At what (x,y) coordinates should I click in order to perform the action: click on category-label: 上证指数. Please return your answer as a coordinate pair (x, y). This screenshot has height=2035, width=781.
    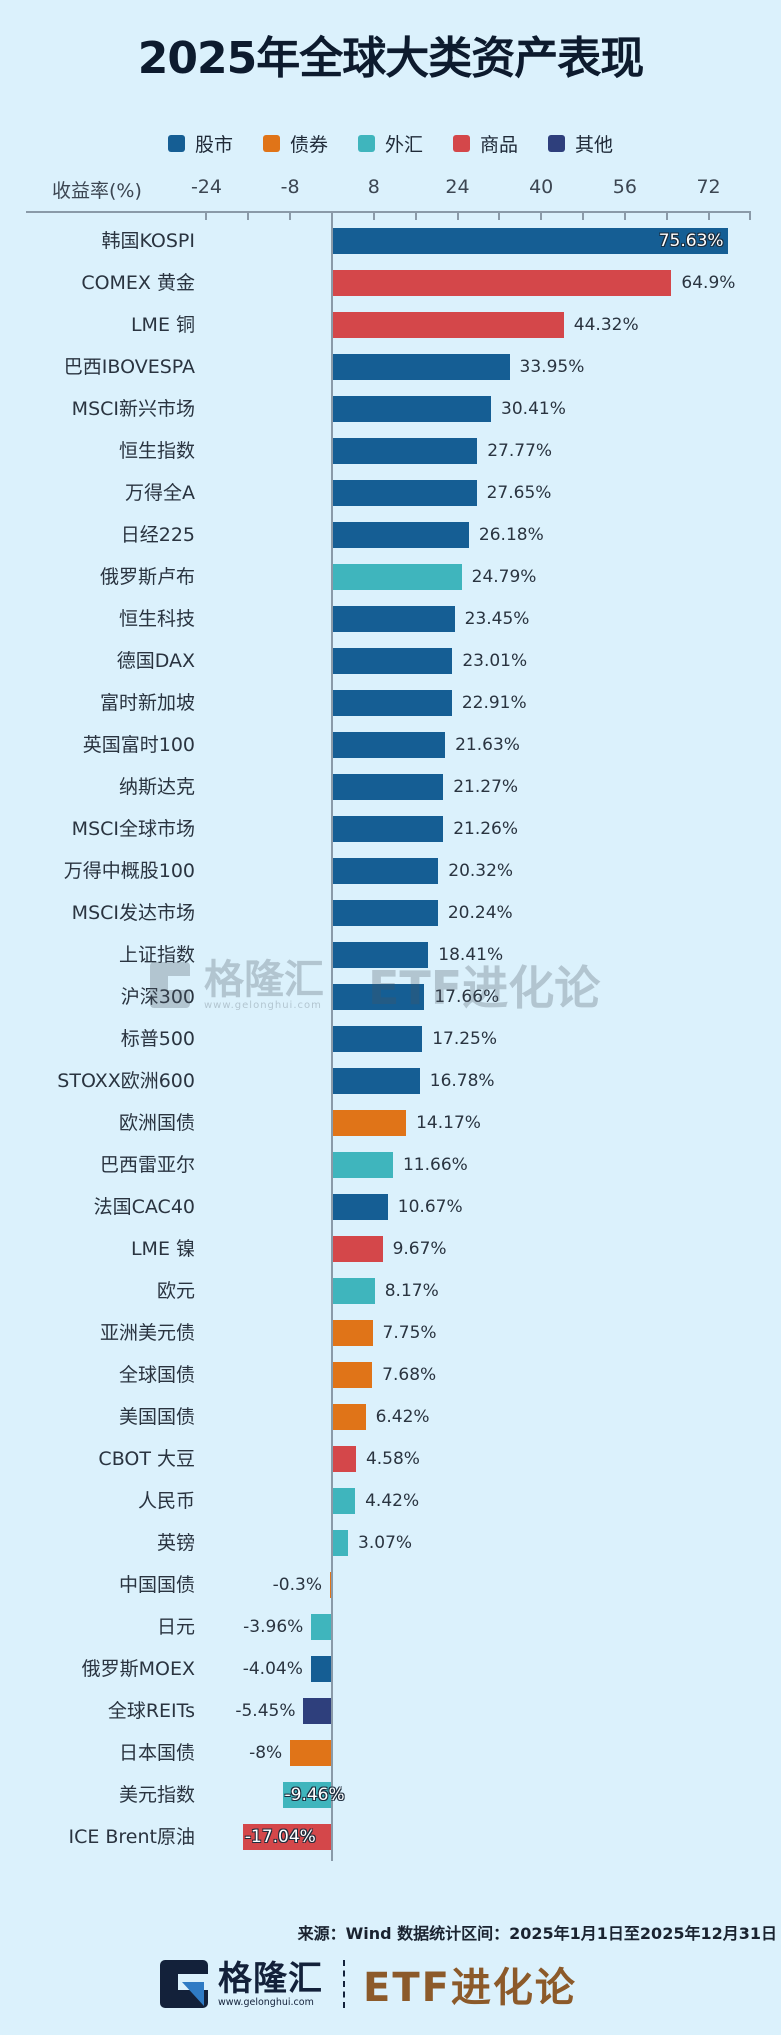
    Looking at the image, I should click on (156, 955).